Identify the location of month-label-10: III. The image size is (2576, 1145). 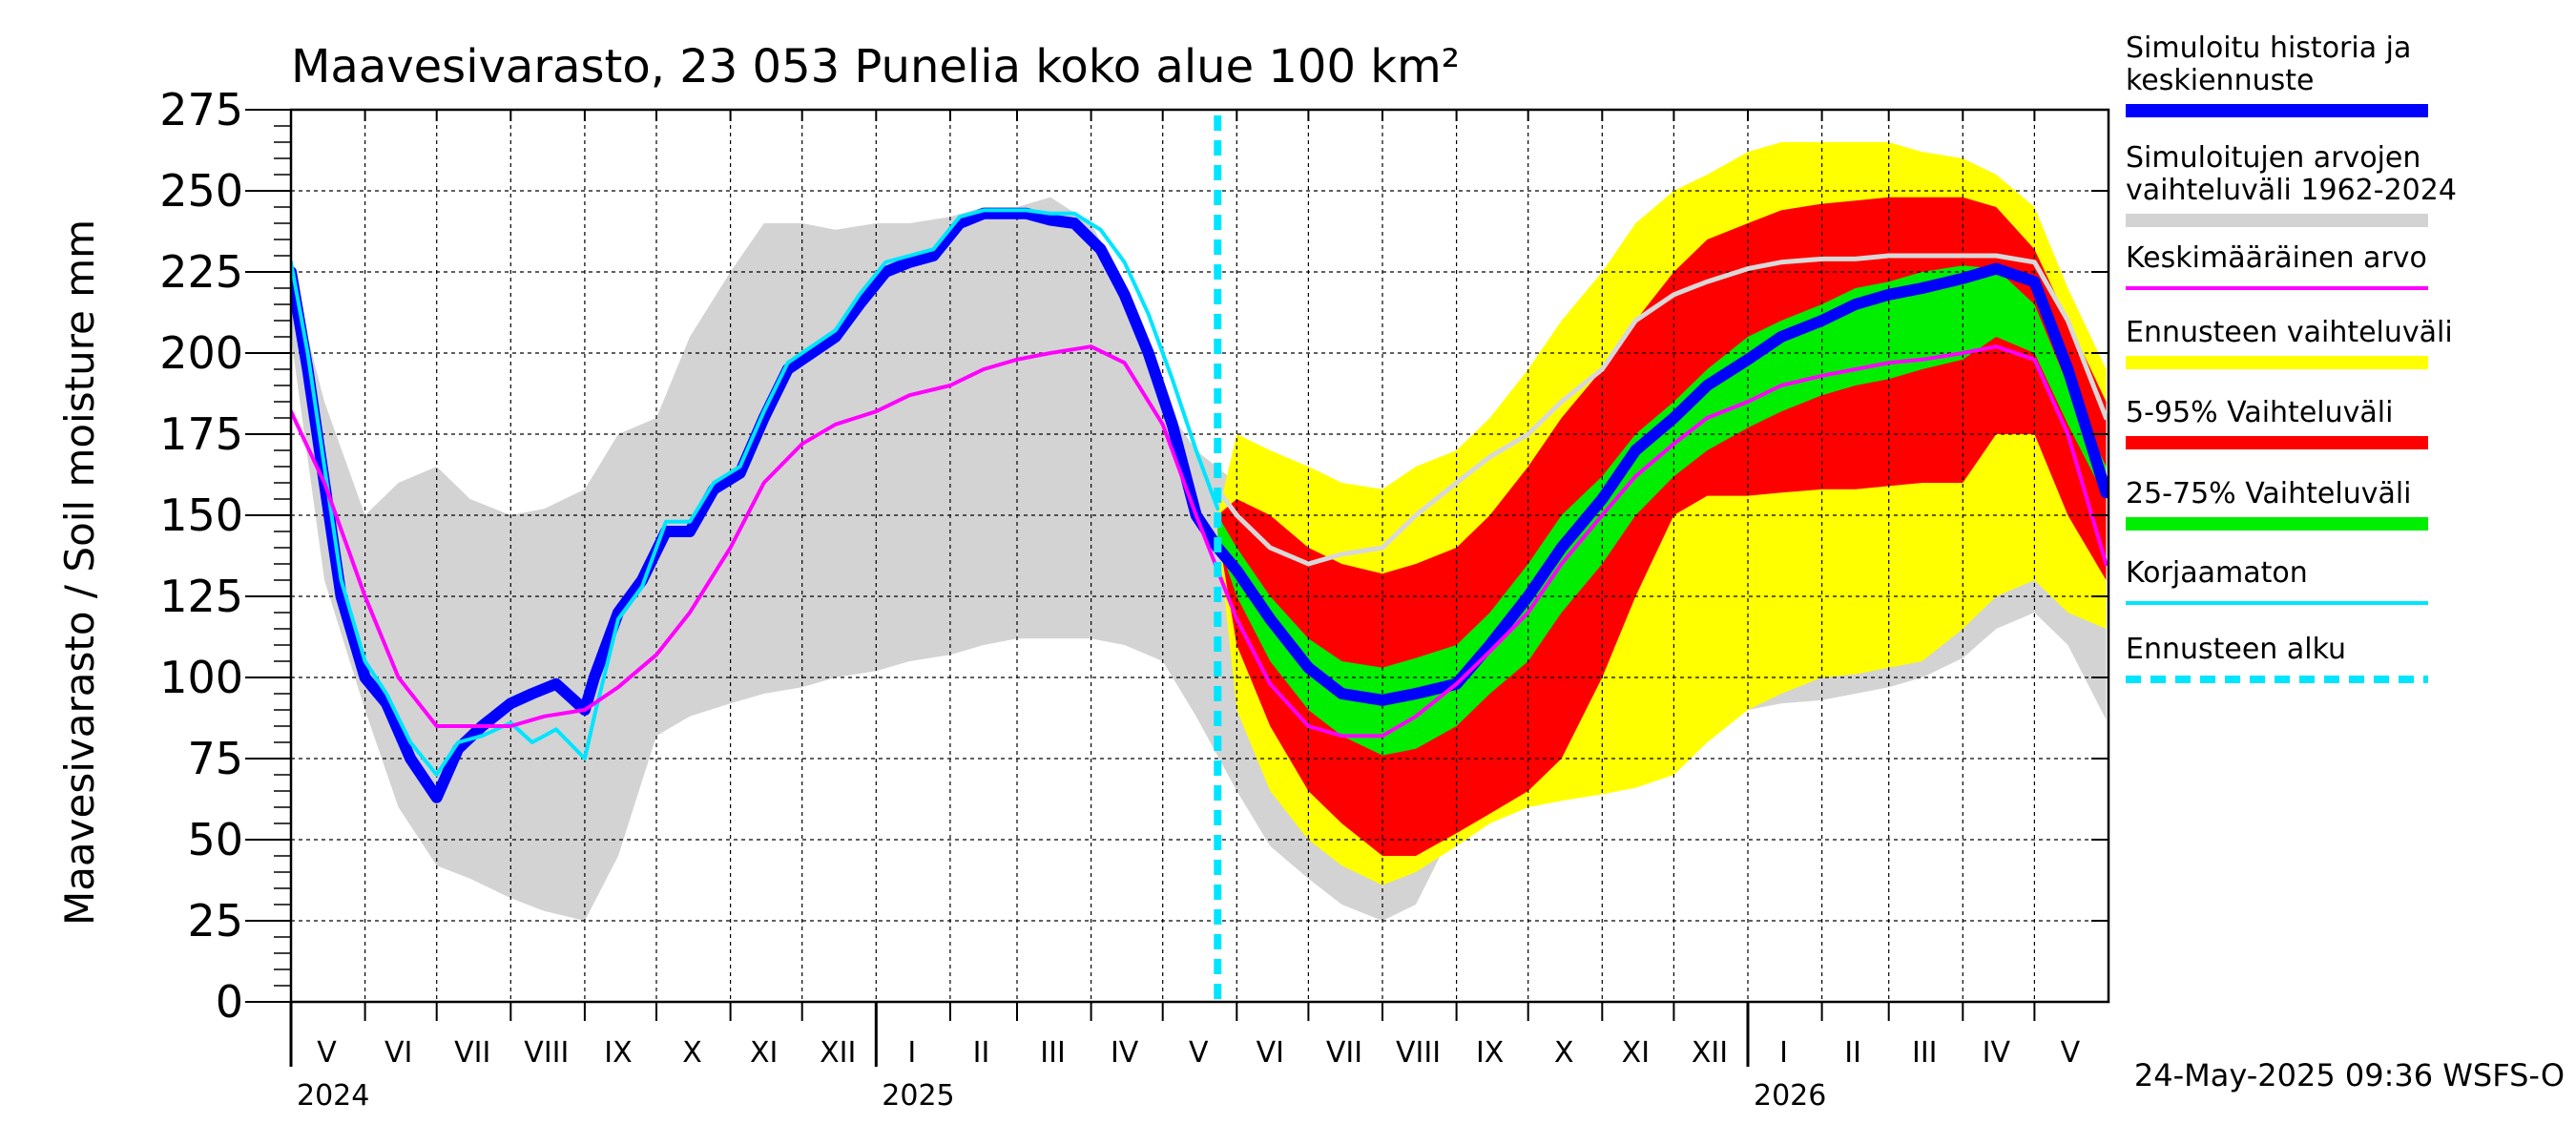
(1053, 1053).